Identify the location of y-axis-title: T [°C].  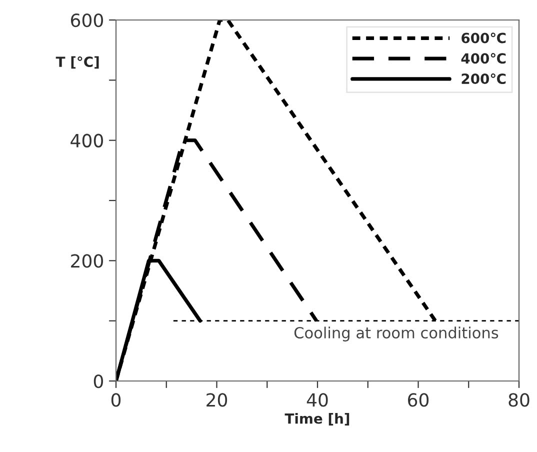
(77, 62).